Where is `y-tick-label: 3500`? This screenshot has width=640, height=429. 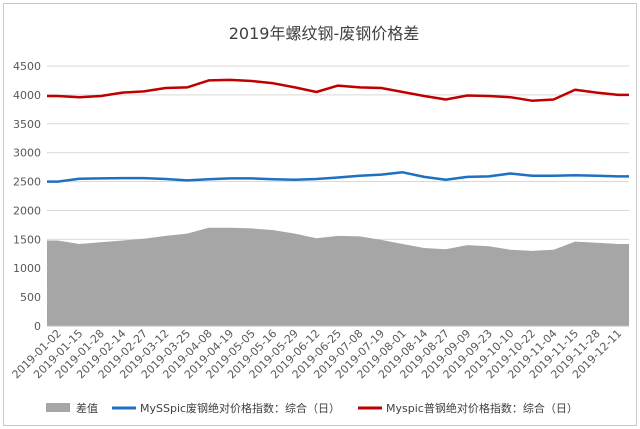 y-tick-label: 3500 is located at coordinates (27, 124).